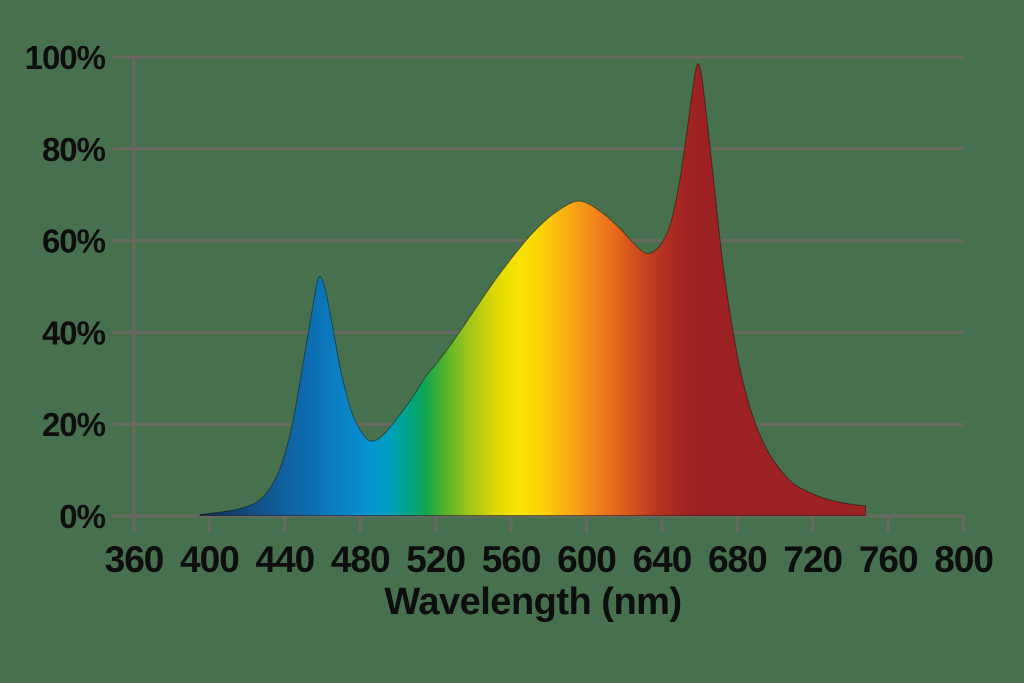 The image size is (1024, 683). What do you see at coordinates (586, 559) in the screenshot?
I see `x-tick-label-600: 600` at bounding box center [586, 559].